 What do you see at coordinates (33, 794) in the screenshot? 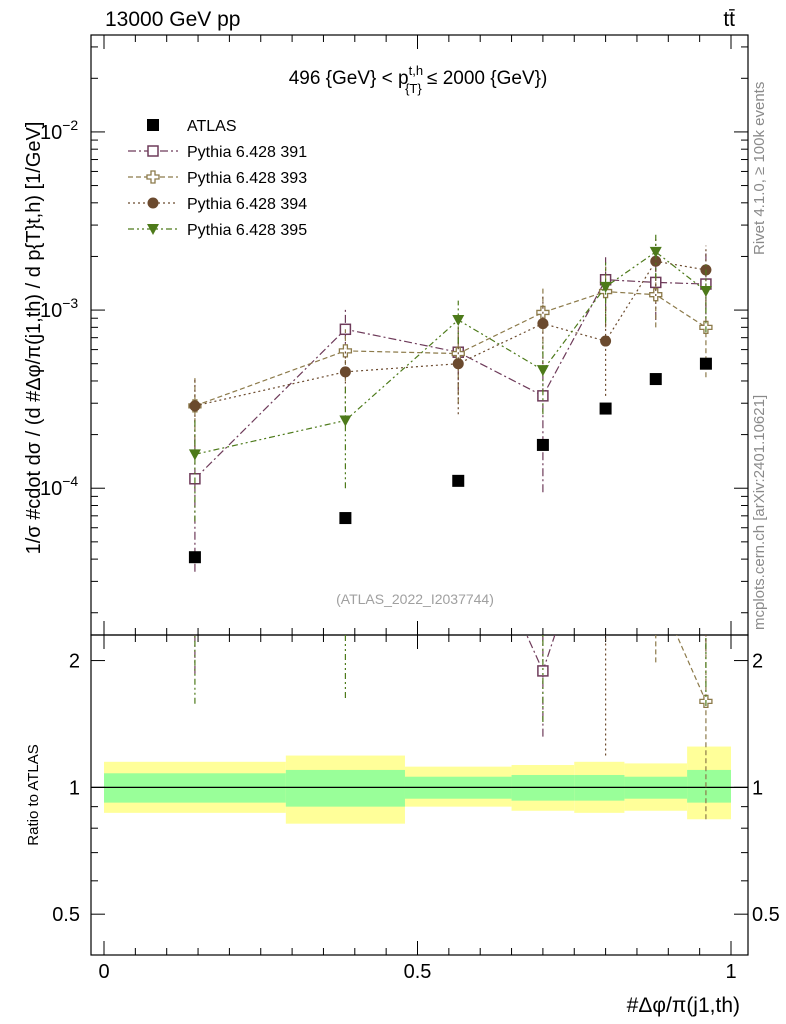
I see `ratio-y-axis-label: Ratio to ATLAS` at bounding box center [33, 794].